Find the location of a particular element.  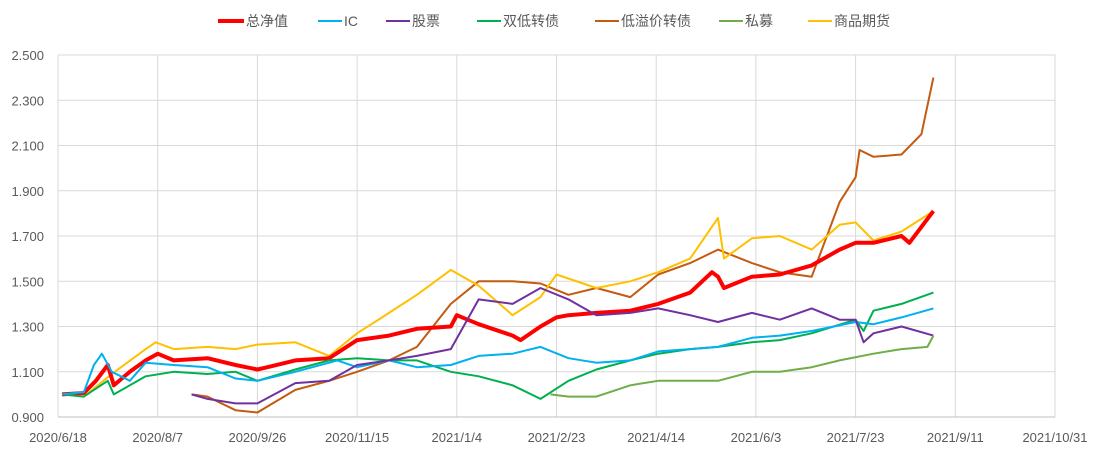

legend-label: 低溢价转债 is located at coordinates (656, 21).